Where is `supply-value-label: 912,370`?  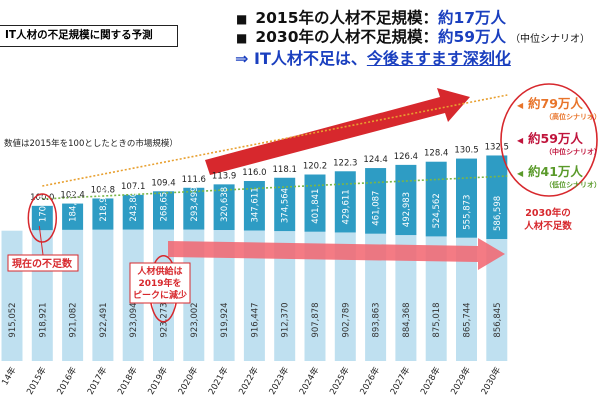 supply-value-label: 912,370 is located at coordinates (286, 319).